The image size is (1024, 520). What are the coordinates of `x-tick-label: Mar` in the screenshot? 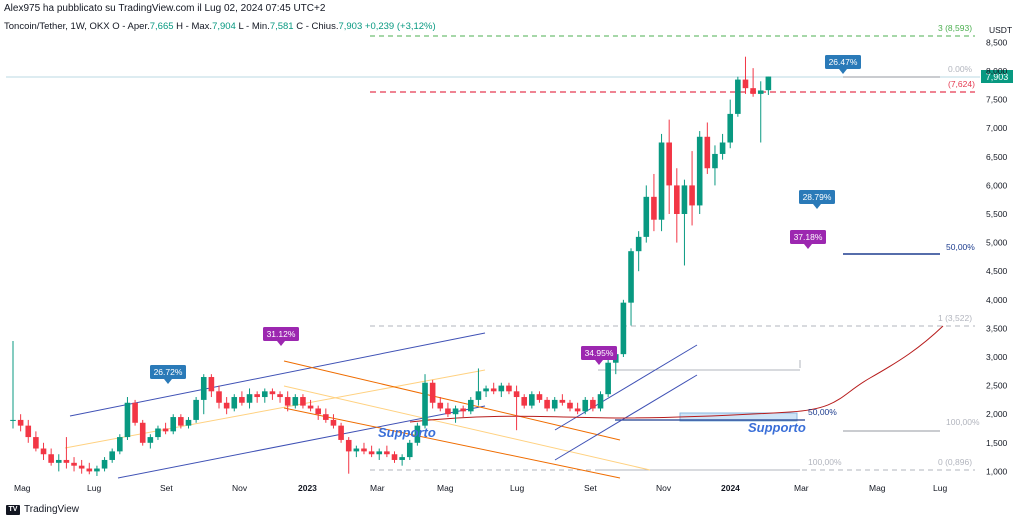 It's located at (801, 488).